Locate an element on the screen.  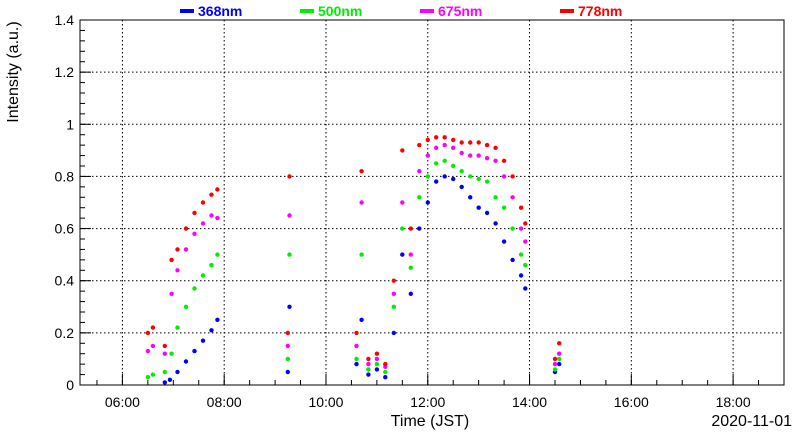
x-tick-label: 10:00 is located at coordinates (325, 402).